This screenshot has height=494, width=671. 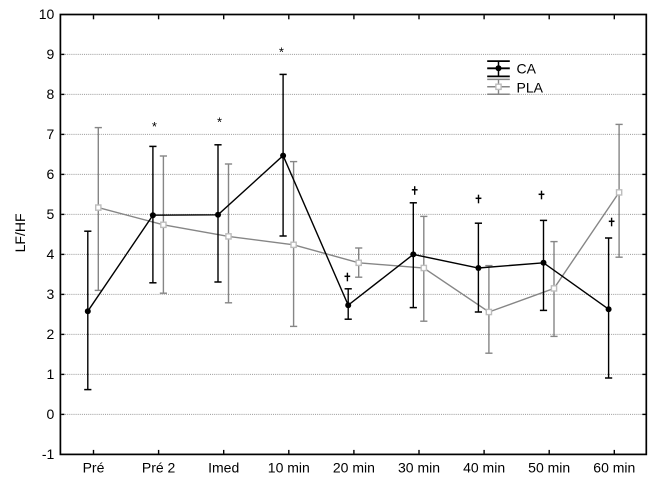 What do you see at coordinates (51, 374) in the screenshot?
I see `svg-text: 1` at bounding box center [51, 374].